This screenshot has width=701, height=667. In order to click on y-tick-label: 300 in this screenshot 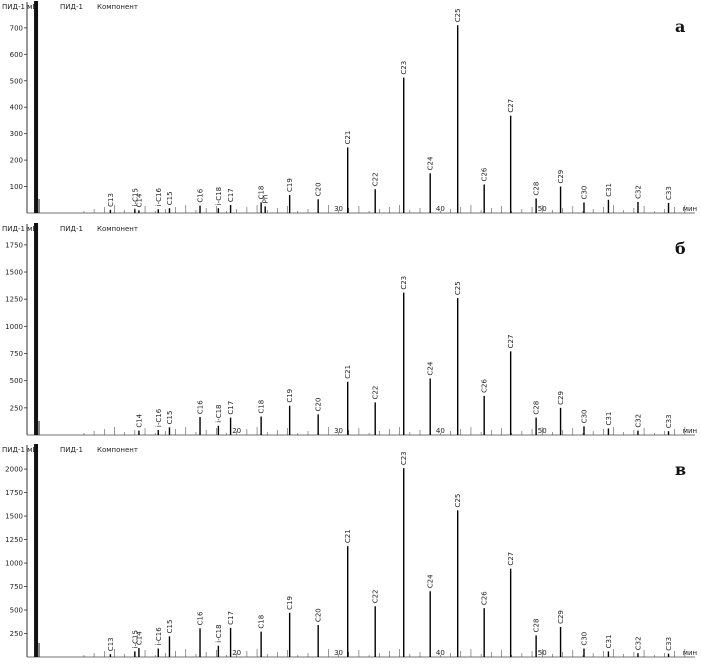, I will do `click(16, 134)`.